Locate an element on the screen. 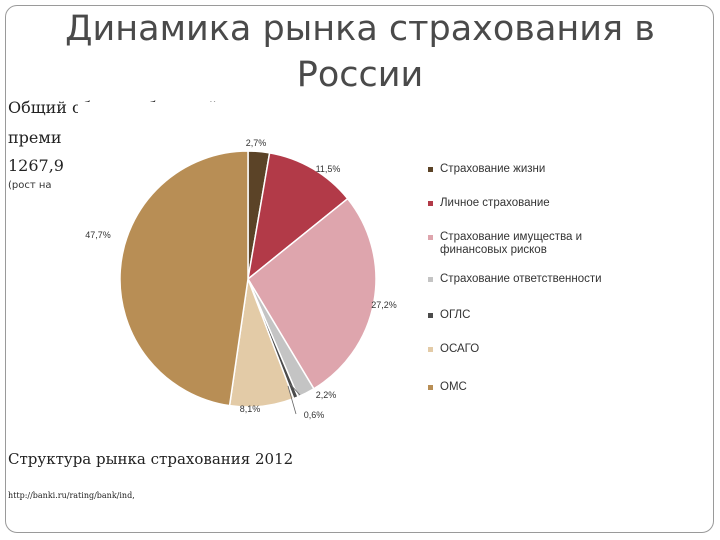  left-text-line-3: 1267,9 is located at coordinates (36, 165).